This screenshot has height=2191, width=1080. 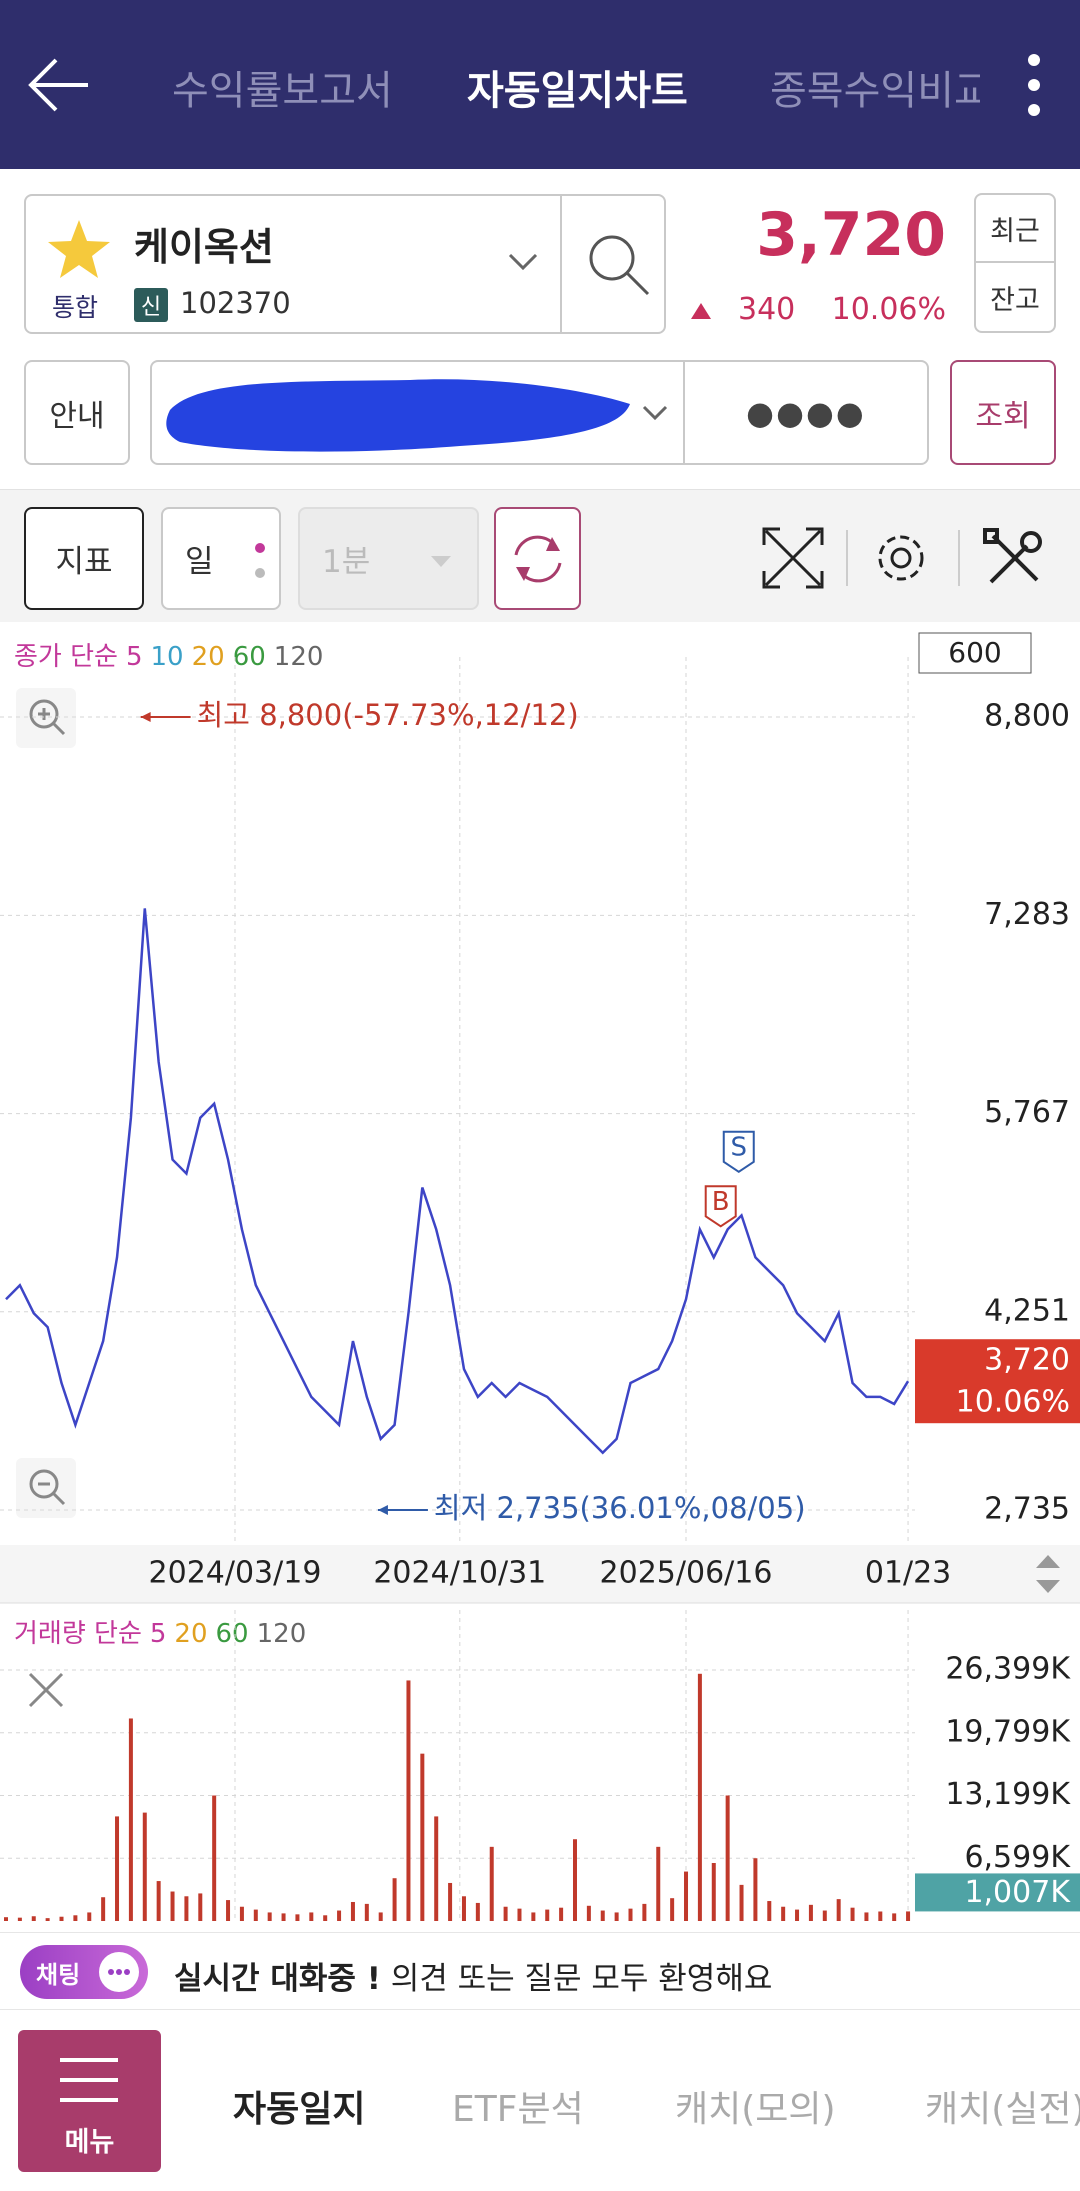 I want to click on menu-button: 메뉴, so click(x=89, y=2101).